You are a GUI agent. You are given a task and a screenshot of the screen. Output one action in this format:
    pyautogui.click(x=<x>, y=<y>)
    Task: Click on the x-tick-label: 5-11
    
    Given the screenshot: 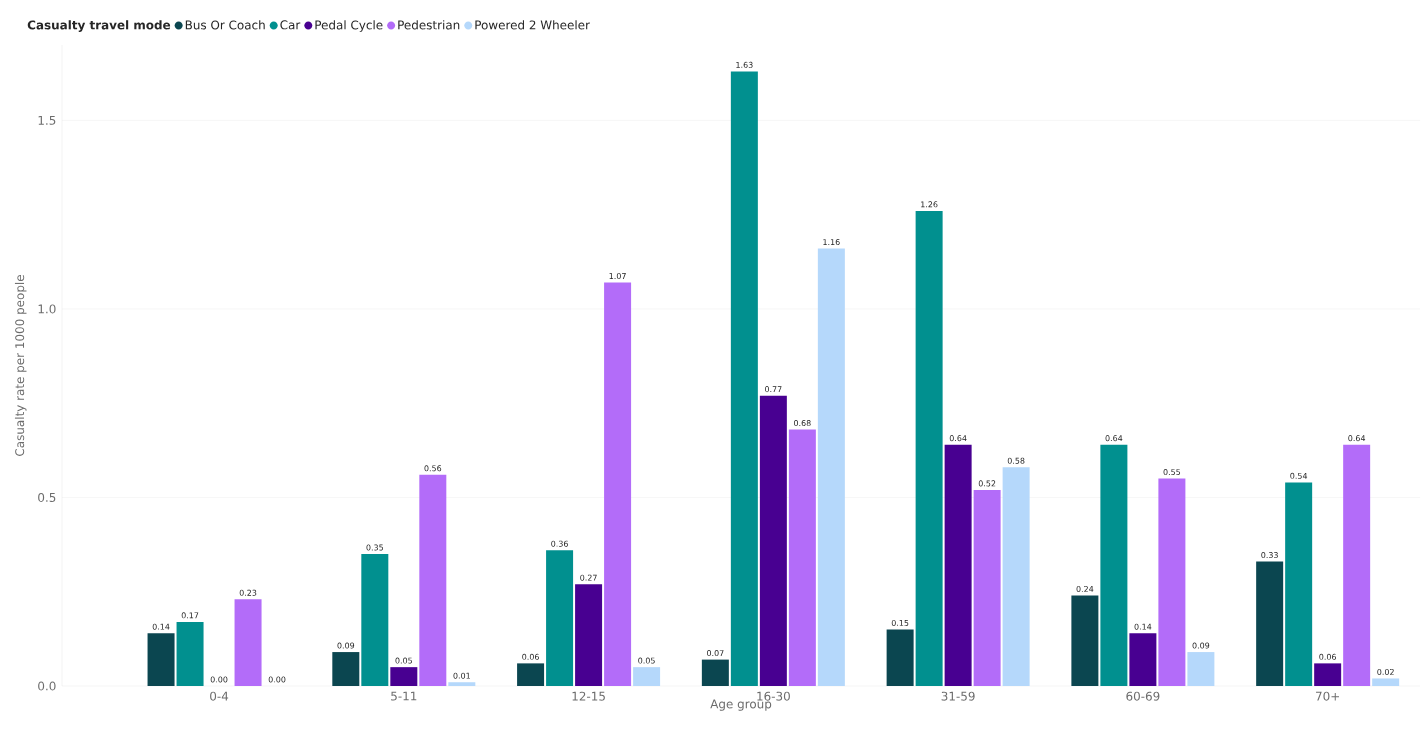 What is the action you would take?
    pyautogui.click(x=404, y=696)
    